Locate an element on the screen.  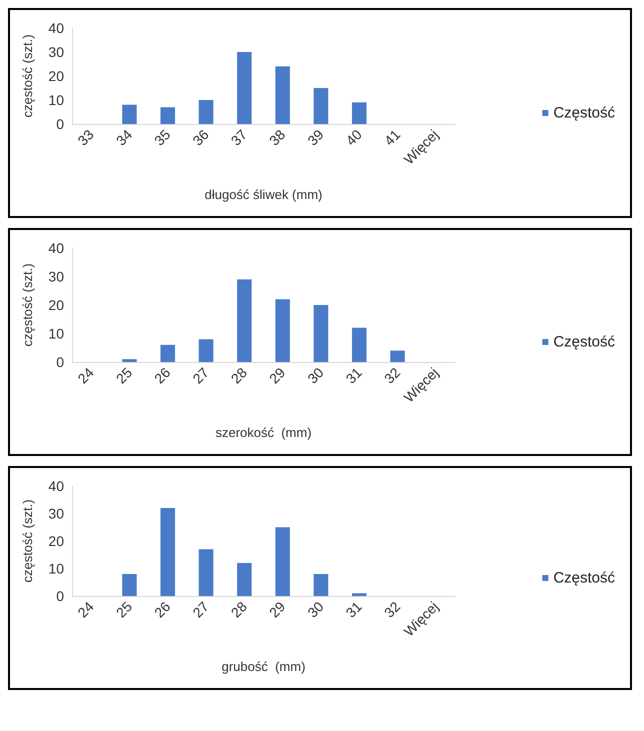
x-tick-label: 34 is located at coordinates (124, 137).